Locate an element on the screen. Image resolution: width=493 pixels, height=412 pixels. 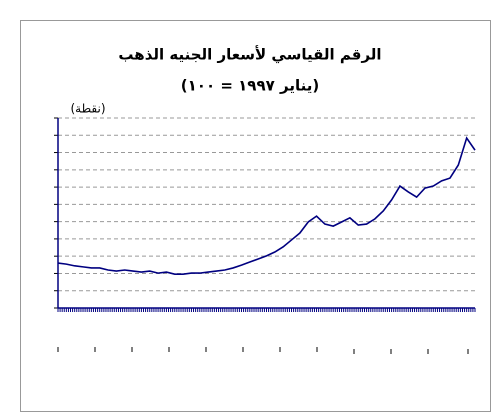
lower-ticks is located at coordinates (263, 350).